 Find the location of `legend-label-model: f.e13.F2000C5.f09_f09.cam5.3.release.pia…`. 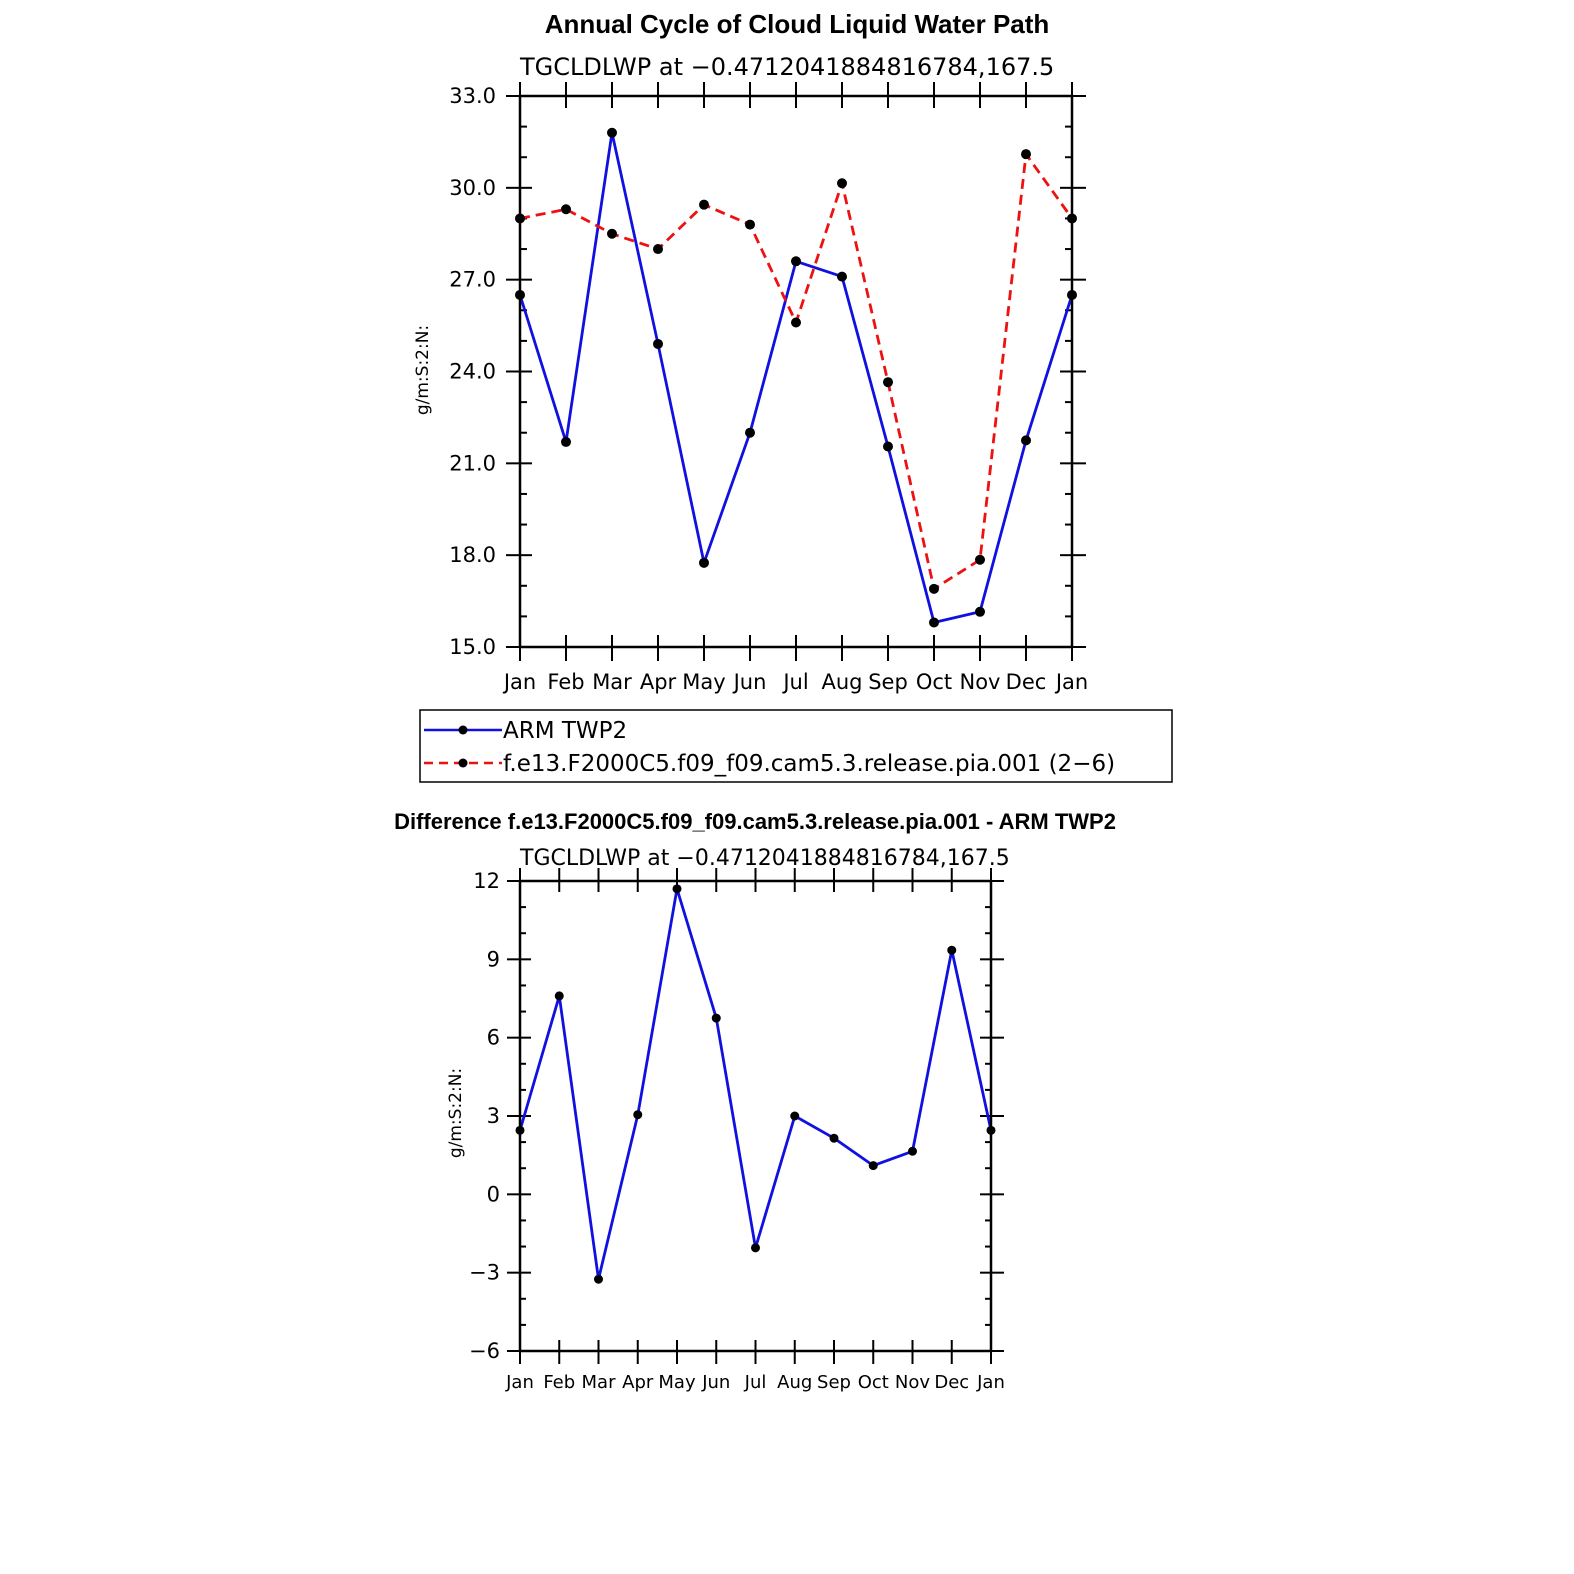

legend-label-model: f.e13.F2000C5.f09_f09.cam5.3.release.pia… is located at coordinates (809, 764).